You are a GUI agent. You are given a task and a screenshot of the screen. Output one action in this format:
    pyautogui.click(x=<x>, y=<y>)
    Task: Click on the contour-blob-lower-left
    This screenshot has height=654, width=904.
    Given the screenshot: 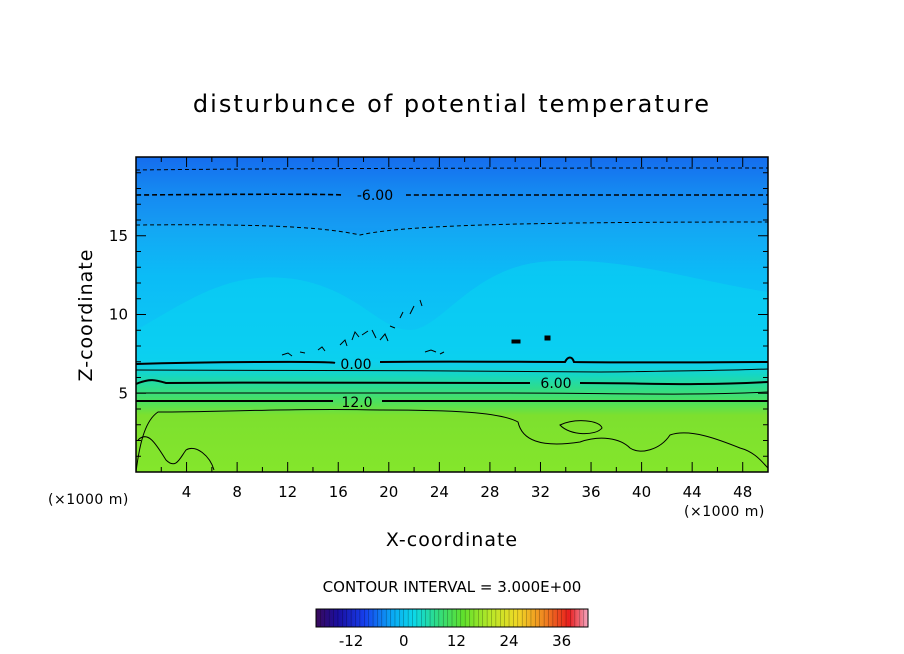 What is the action you would take?
    pyautogui.click(x=176, y=453)
    